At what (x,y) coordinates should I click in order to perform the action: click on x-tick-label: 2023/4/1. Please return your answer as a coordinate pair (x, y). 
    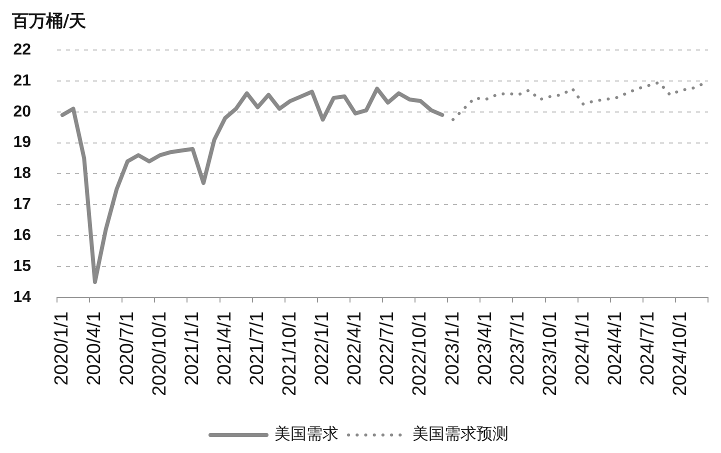
    Looking at the image, I should click on (485, 348).